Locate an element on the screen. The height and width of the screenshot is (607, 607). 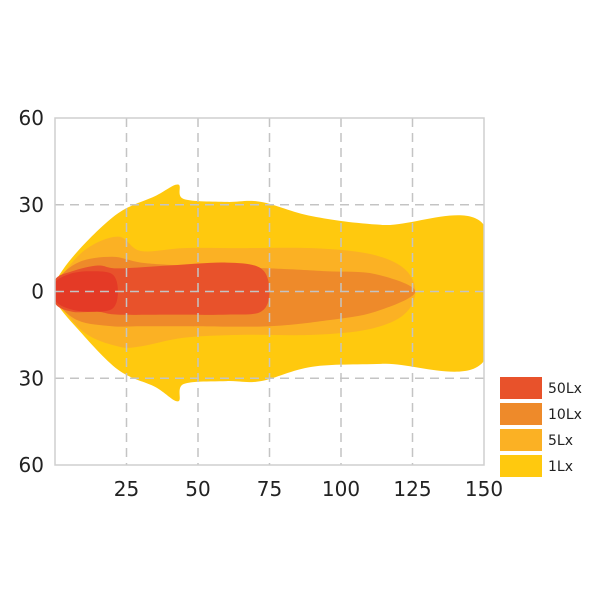
legend-swatch-10lx is located at coordinates (521, 414).